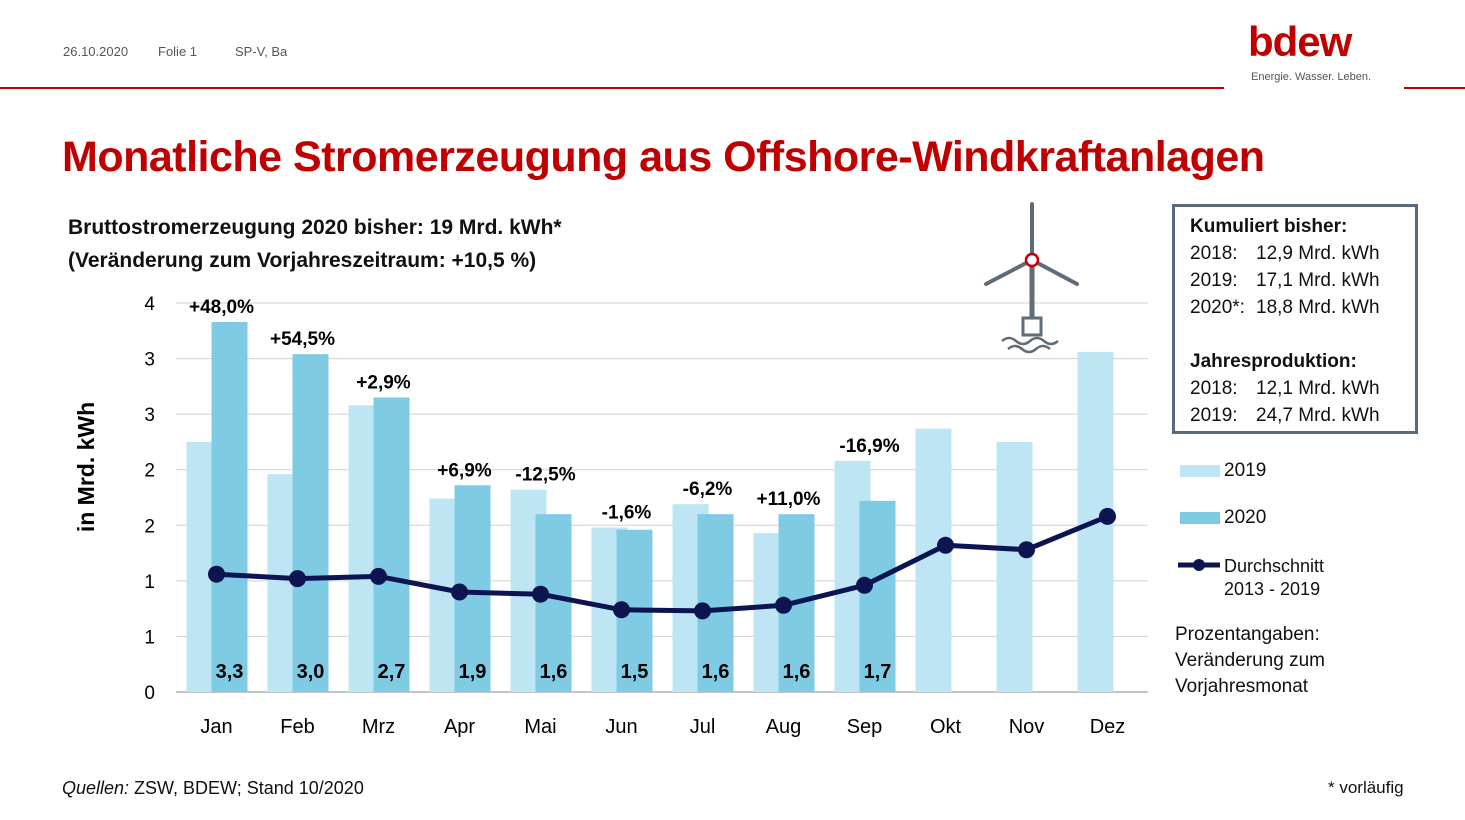 The image size is (1465, 820). Describe the element at coordinates (1285, 415) in the screenshot. I see `info-row: 2019: 24,7 Mrd. kWh` at that location.